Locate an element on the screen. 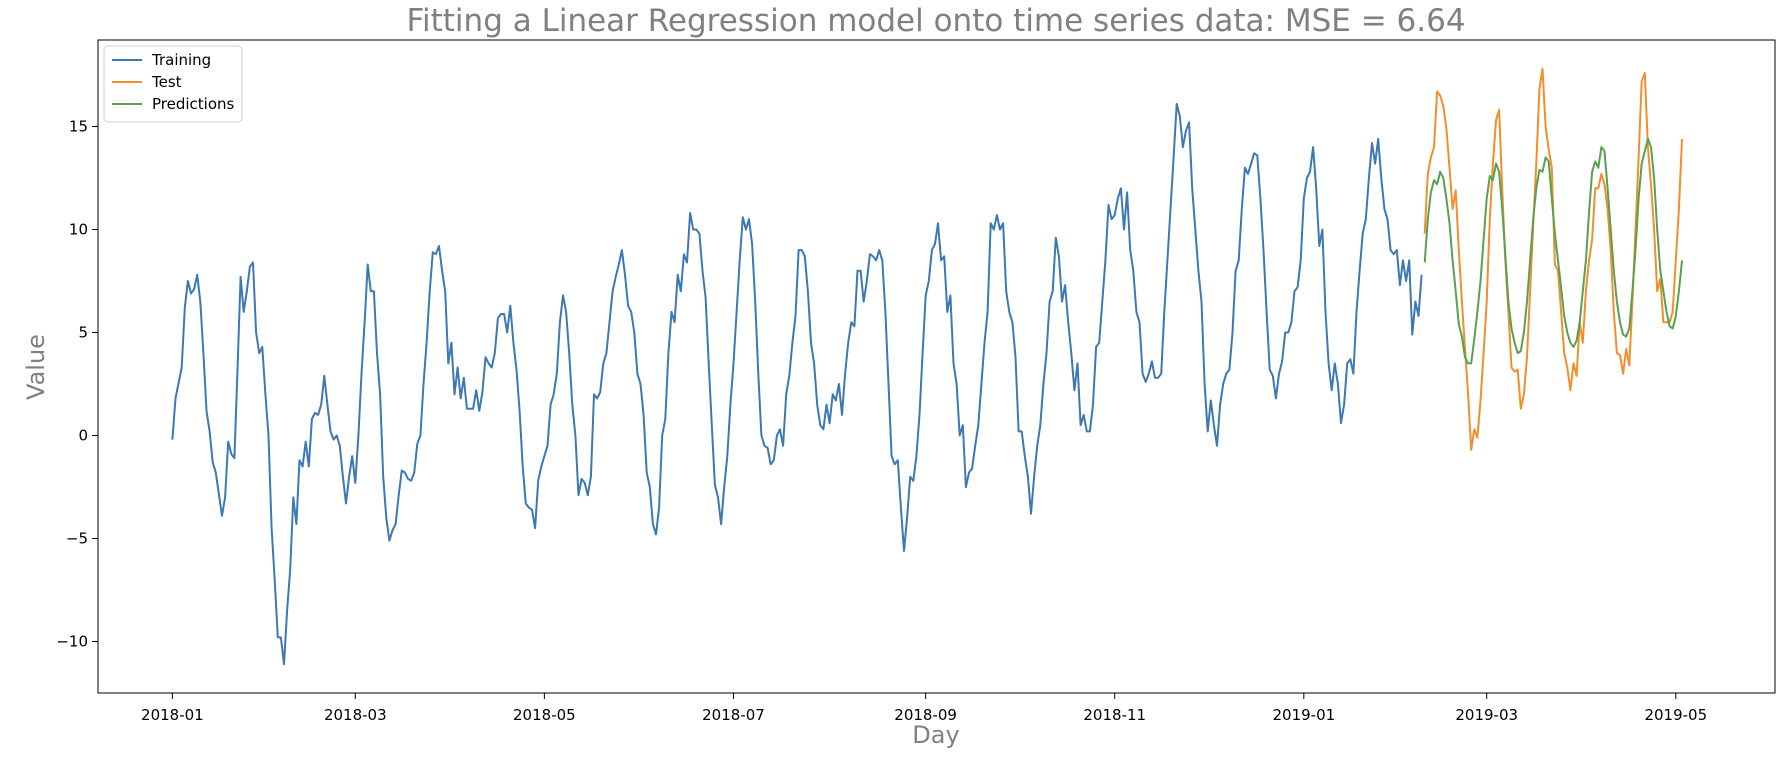 The width and height of the screenshot is (1786, 760). legend-label-training: Training is located at coordinates (181, 60).